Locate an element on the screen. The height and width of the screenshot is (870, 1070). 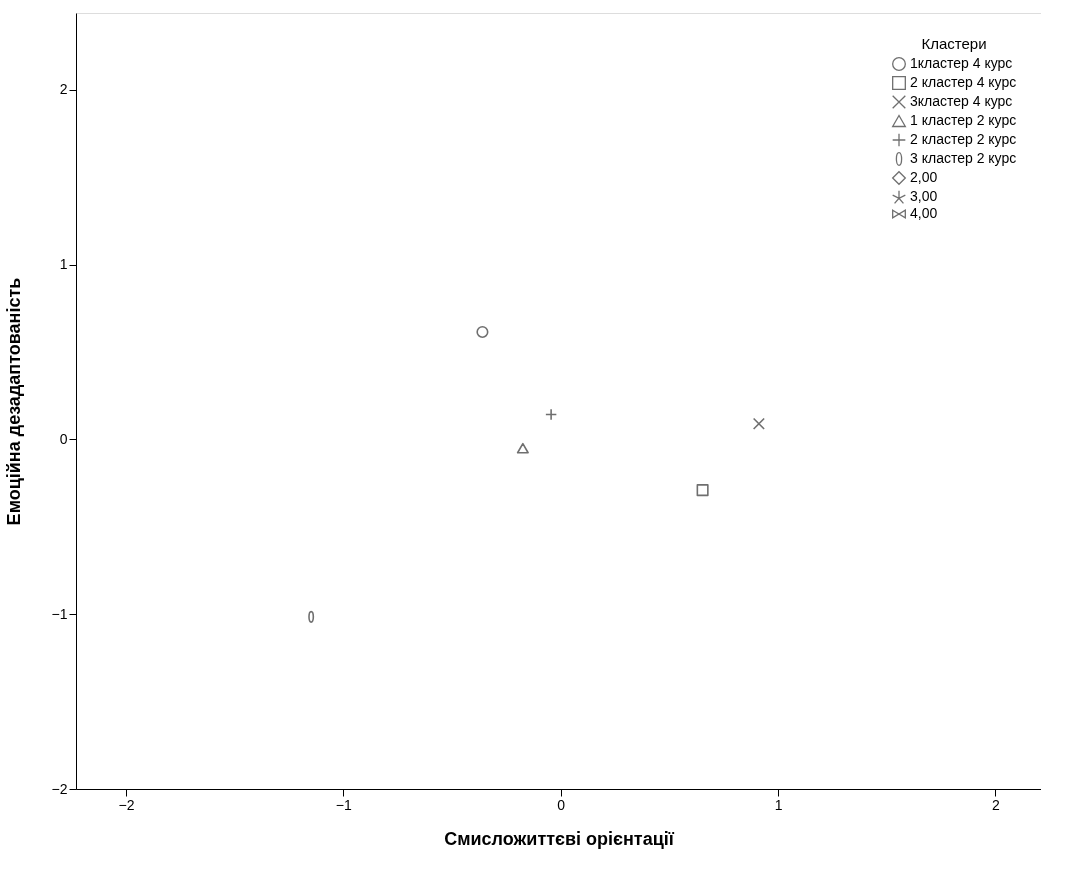
x-tick-label: 0 is located at coordinates (561, 804).